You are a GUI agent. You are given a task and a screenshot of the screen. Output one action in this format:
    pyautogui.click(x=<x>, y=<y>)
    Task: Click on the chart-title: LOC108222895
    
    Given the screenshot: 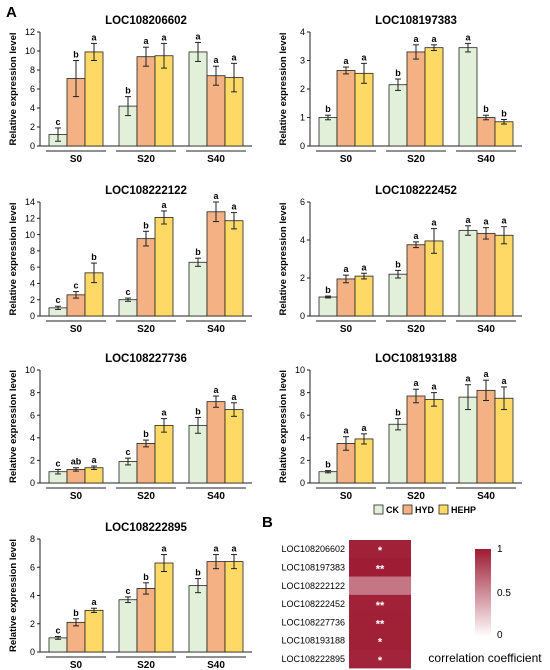 What is the action you would take?
    pyautogui.click(x=146, y=528)
    